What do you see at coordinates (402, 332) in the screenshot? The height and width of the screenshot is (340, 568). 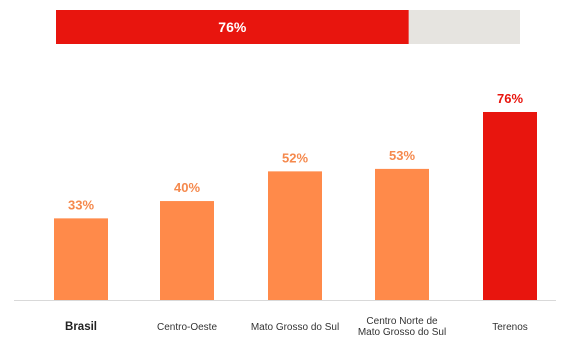 I see `category-label-3-1: Mato Grosso do Sul` at bounding box center [402, 332].